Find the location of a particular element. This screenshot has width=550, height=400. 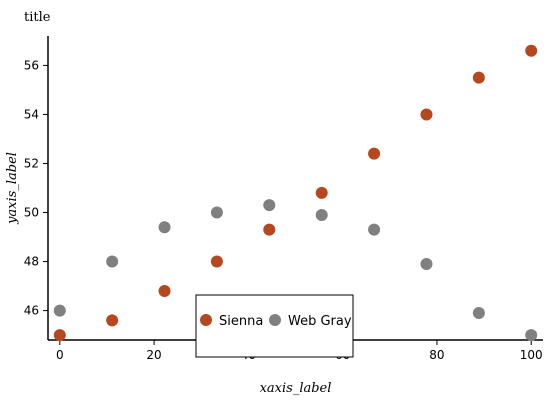

x-tick-label: 100 is located at coordinates (531, 355).